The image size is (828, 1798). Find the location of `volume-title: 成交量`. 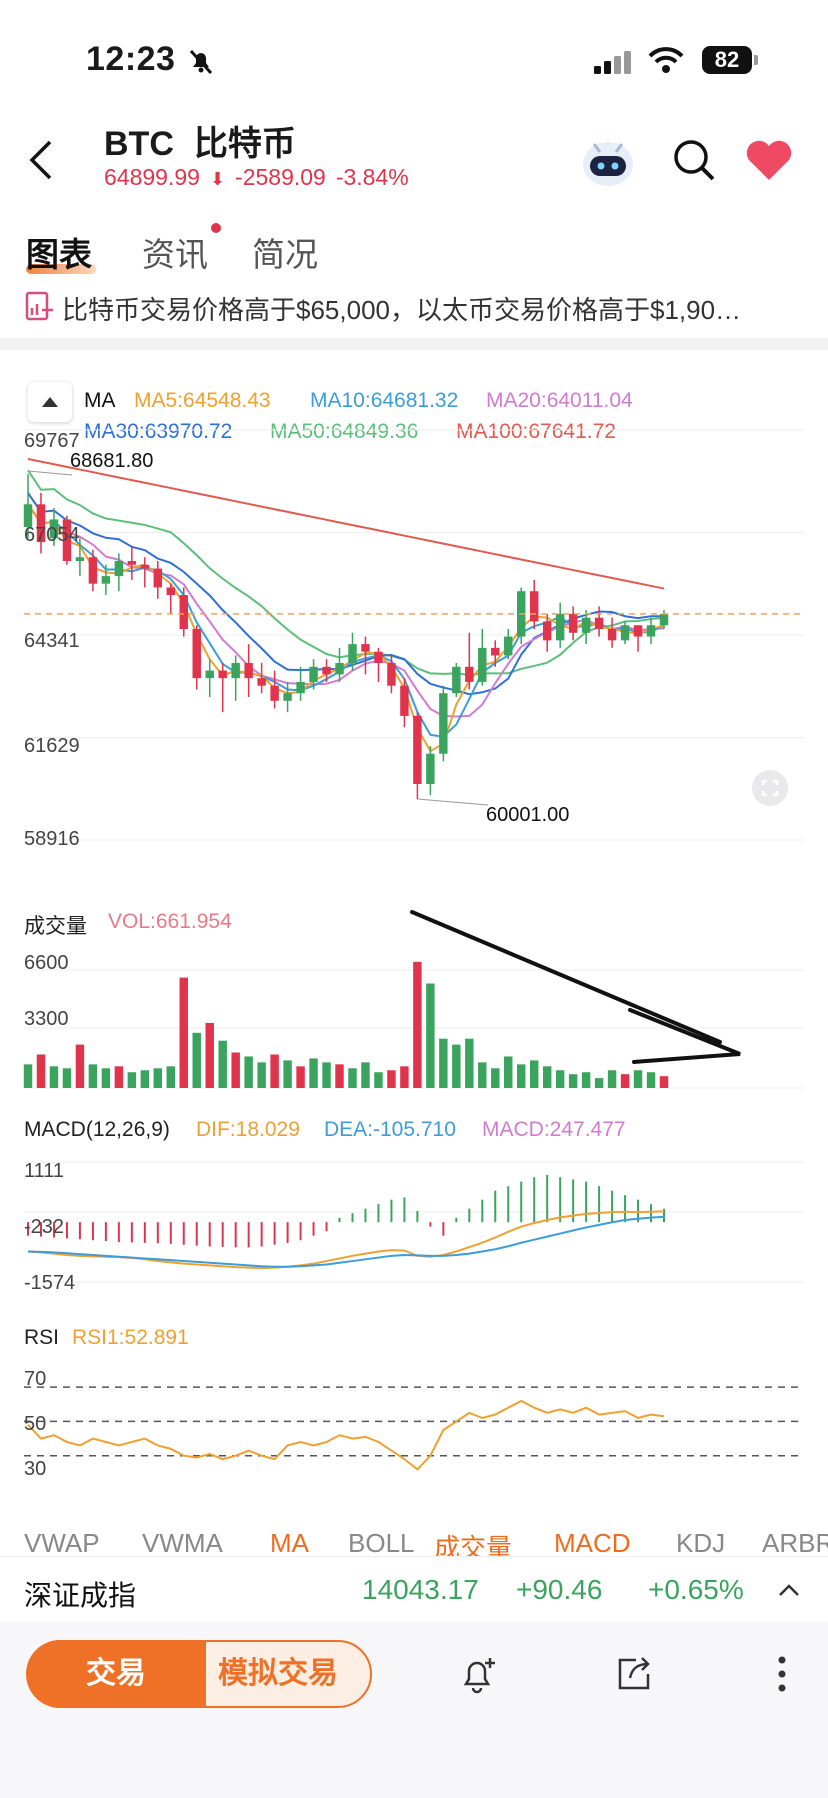

volume-title: 成交量 is located at coordinates (55, 926).